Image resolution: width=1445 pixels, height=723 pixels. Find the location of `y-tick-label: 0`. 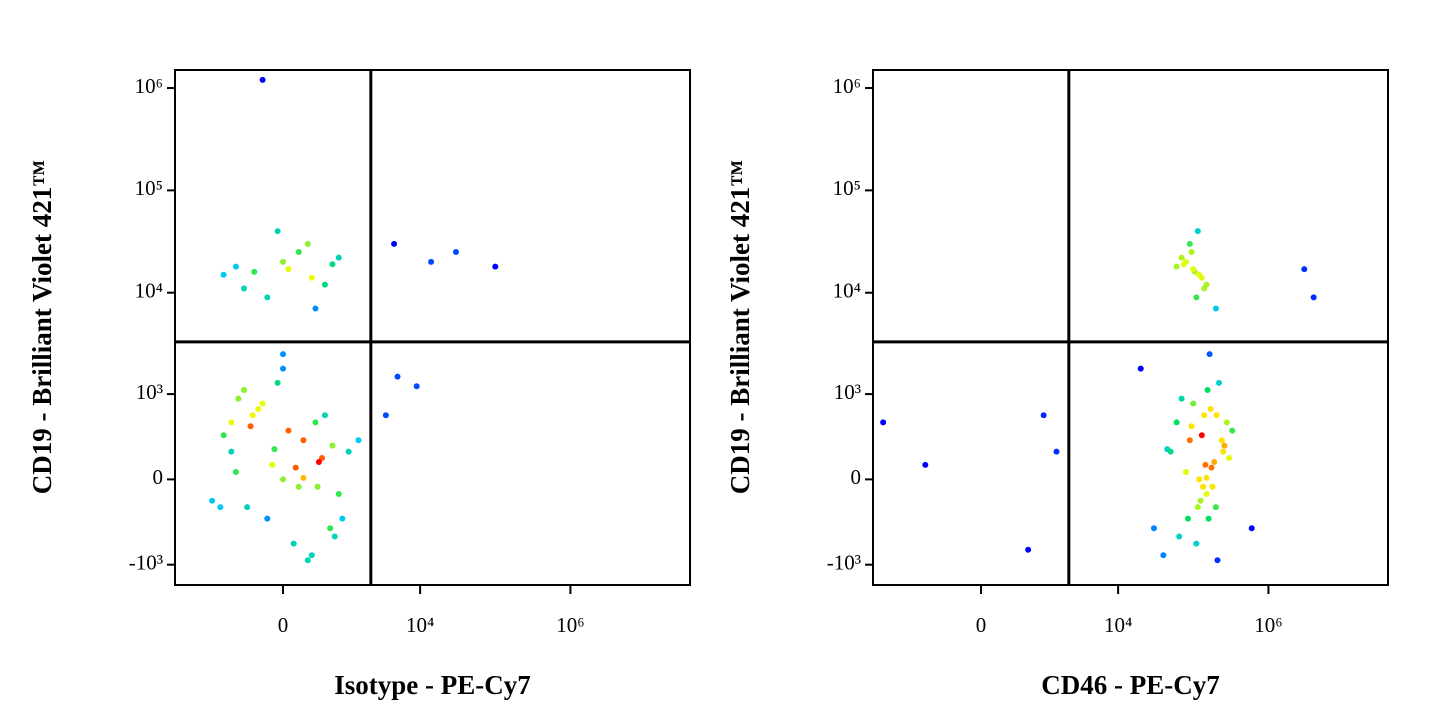

y-tick-label: 0 is located at coordinates (158, 477).